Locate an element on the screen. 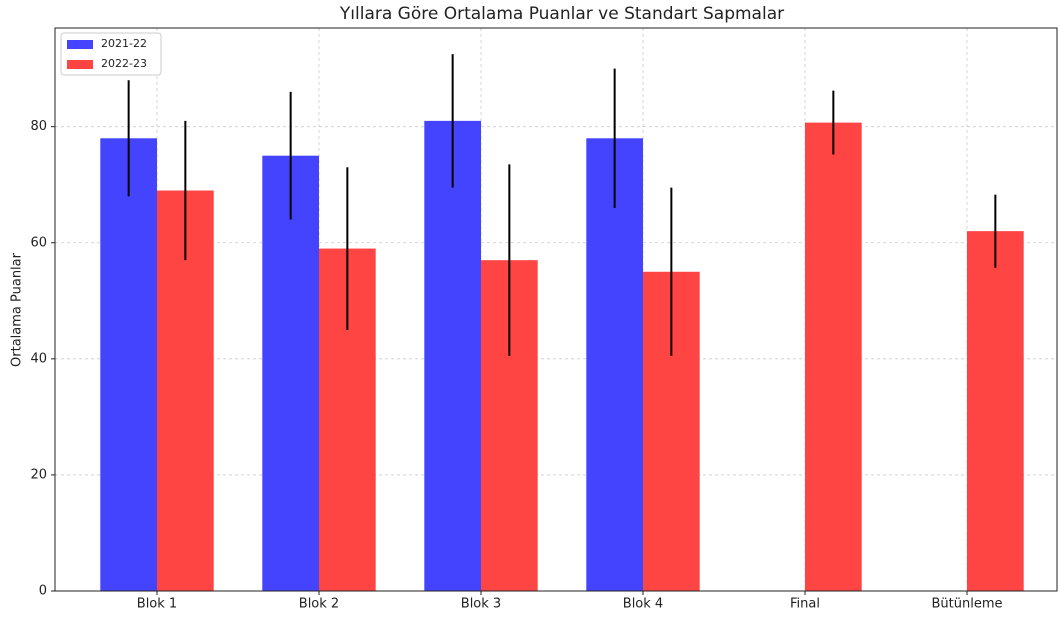 This screenshot has height=619, width=1059. legend-label: 2022-23 is located at coordinates (124, 63).